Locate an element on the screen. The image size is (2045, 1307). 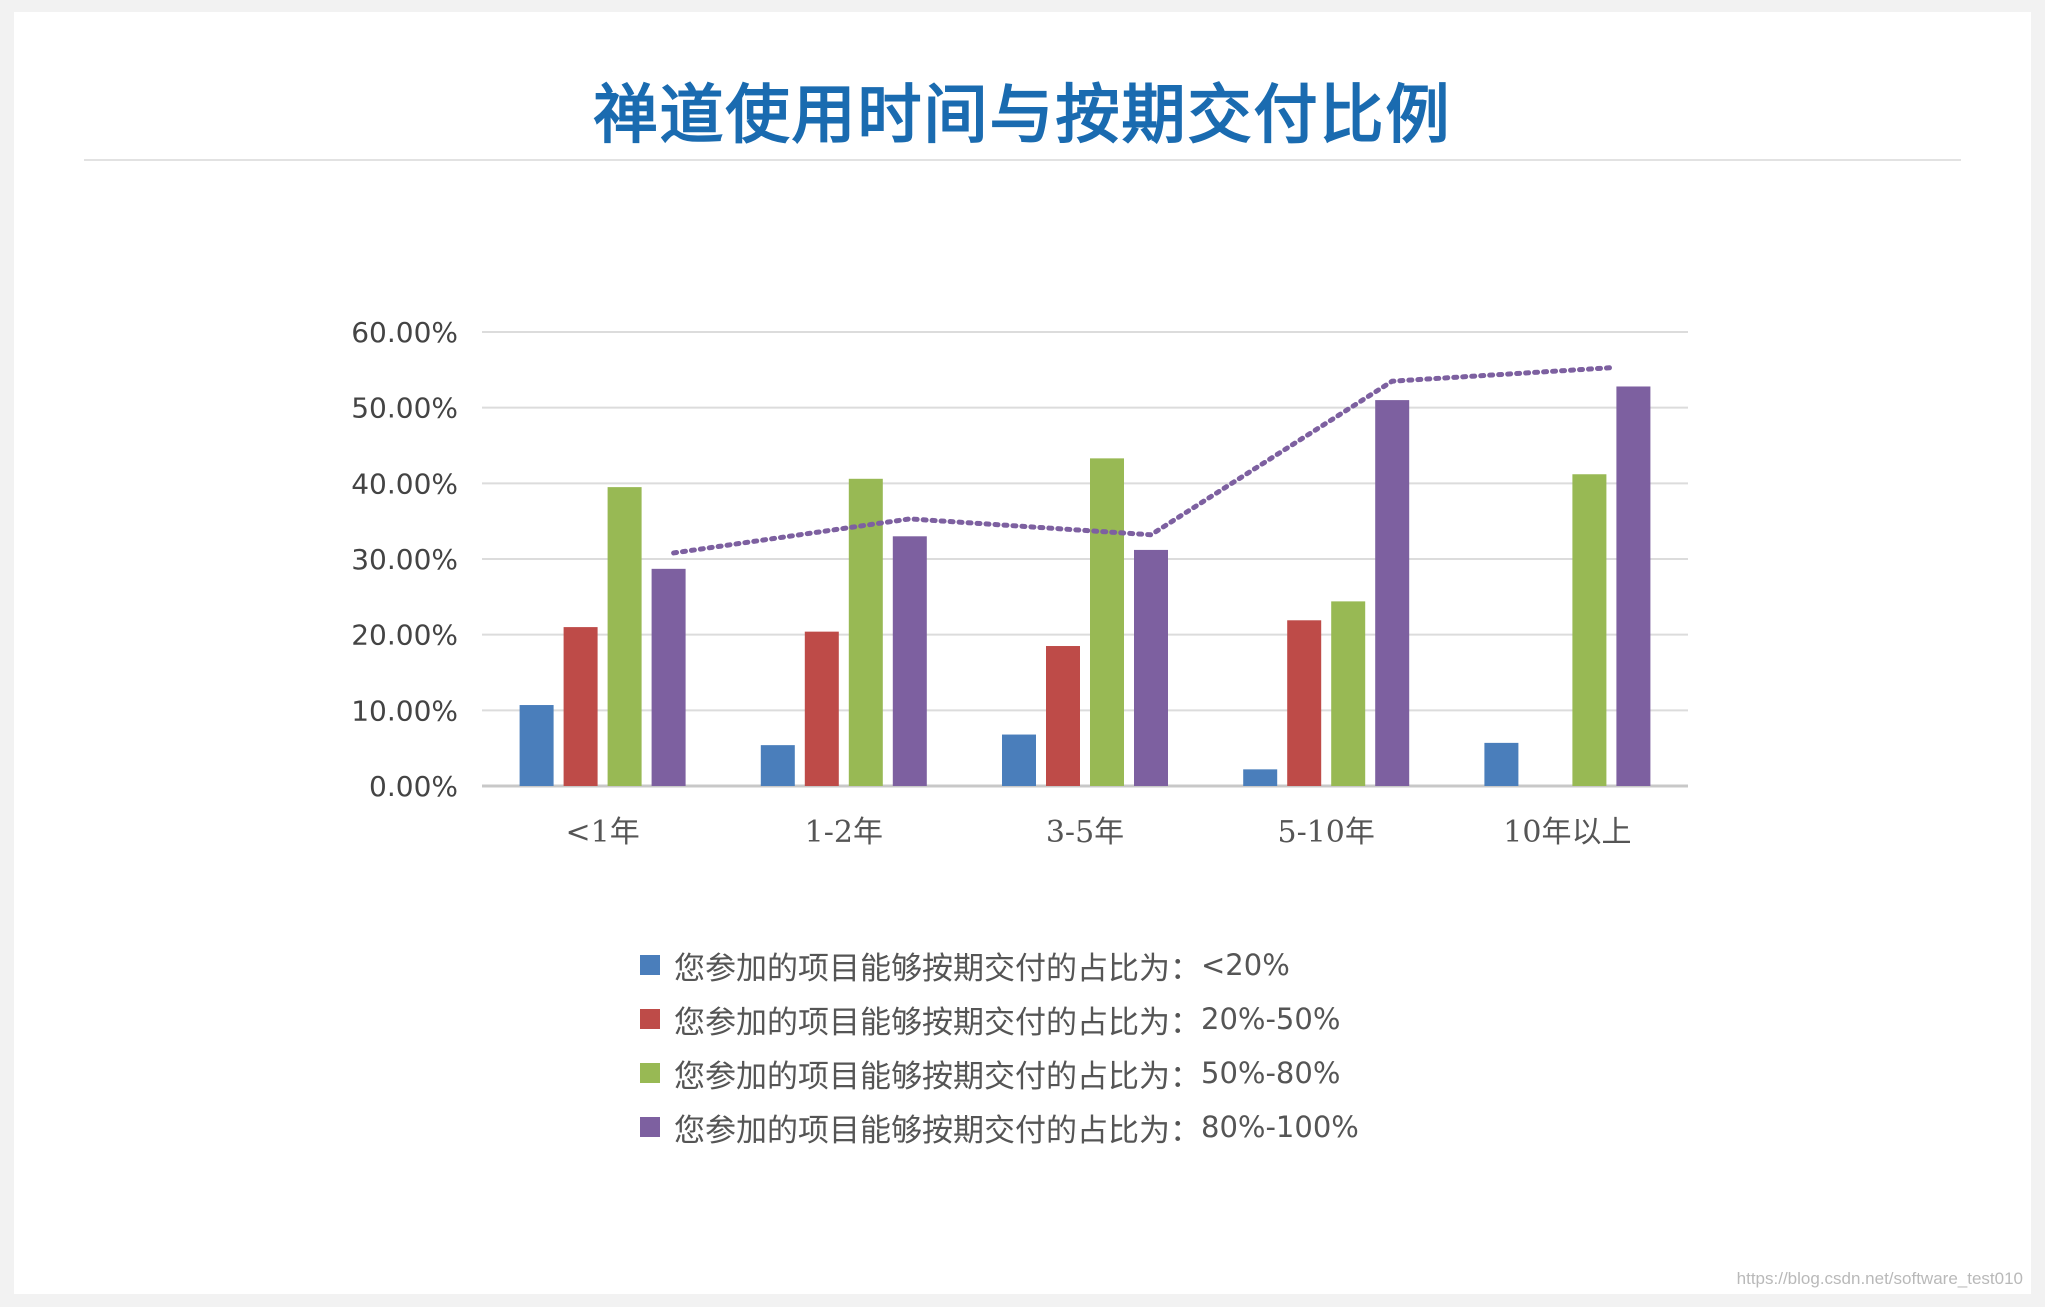
y-tick-label: 50.00% is located at coordinates (404, 408).